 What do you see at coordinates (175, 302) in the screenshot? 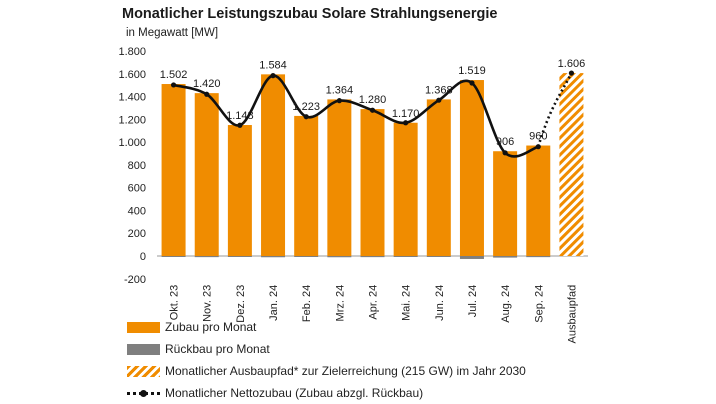
I see `x-tick-label: Okt. 23` at bounding box center [175, 302].